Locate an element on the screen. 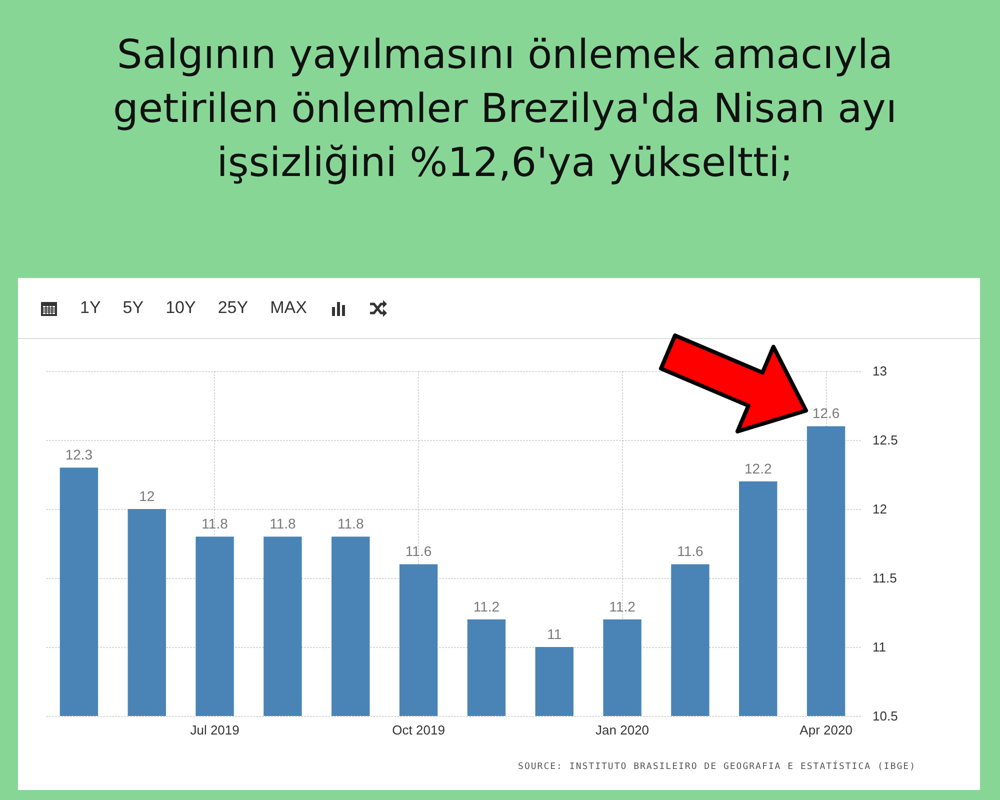 The image size is (1000, 800). text: 5Y is located at coordinates (133, 308).